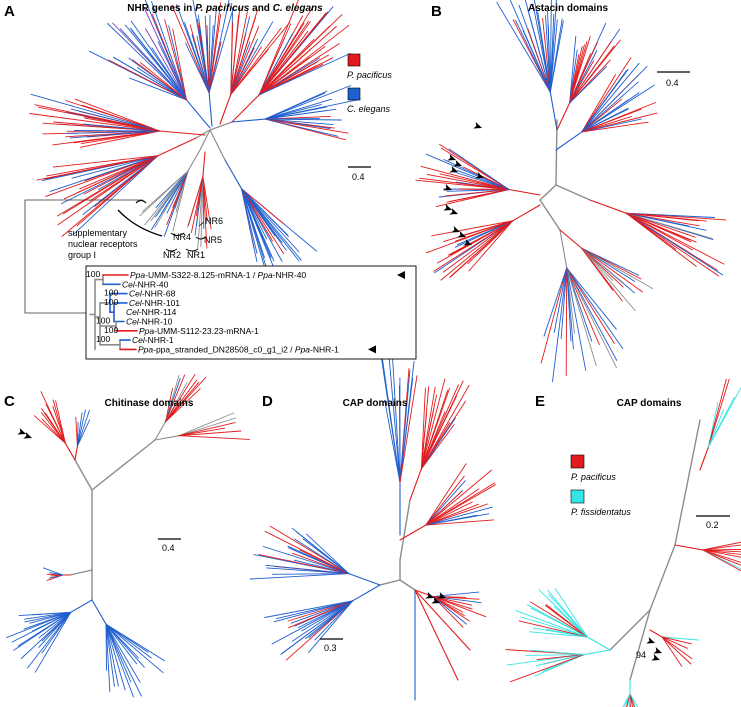  I want to click on panel-e-scale-label: 0.2, so click(712, 525).